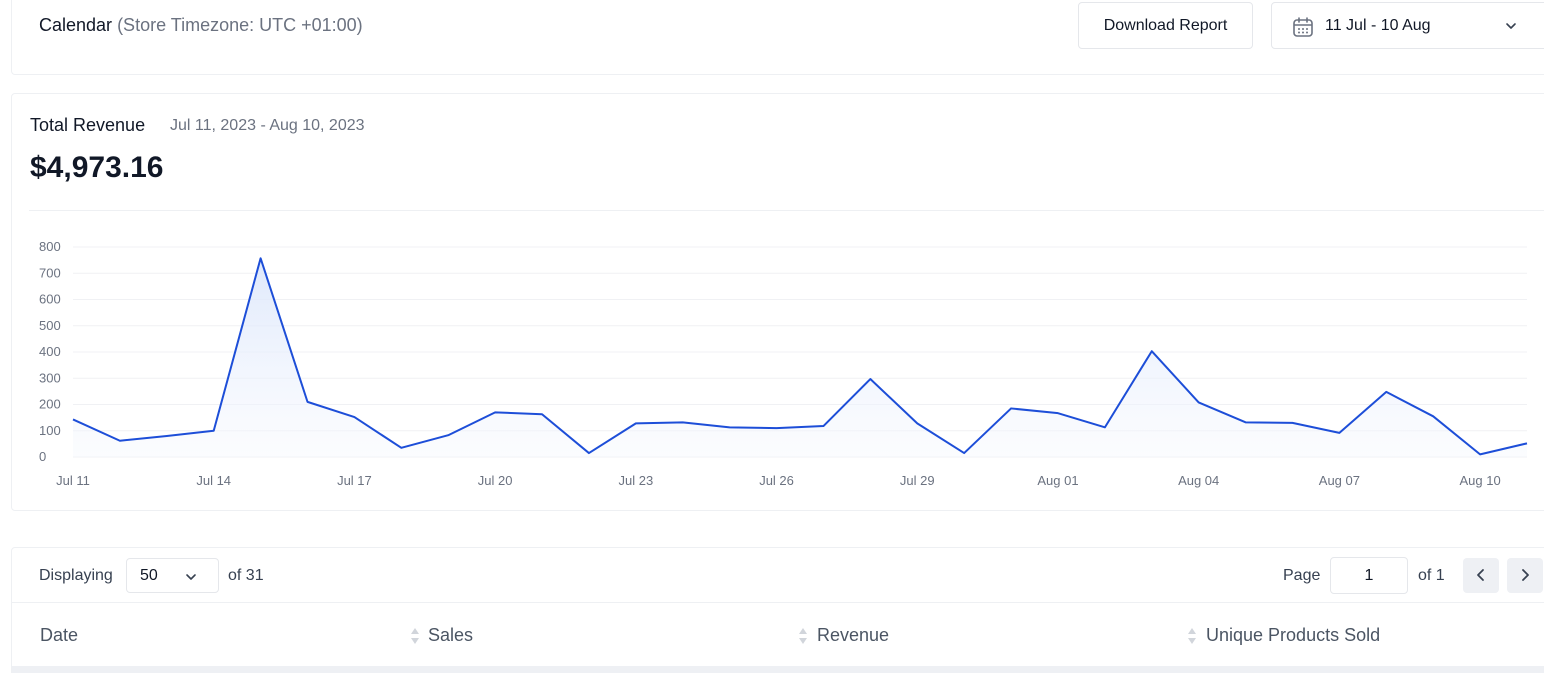 The height and width of the screenshot is (673, 1544). What do you see at coordinates (1479, 480) in the screenshot?
I see `x-tick-label: Aug 10` at bounding box center [1479, 480].